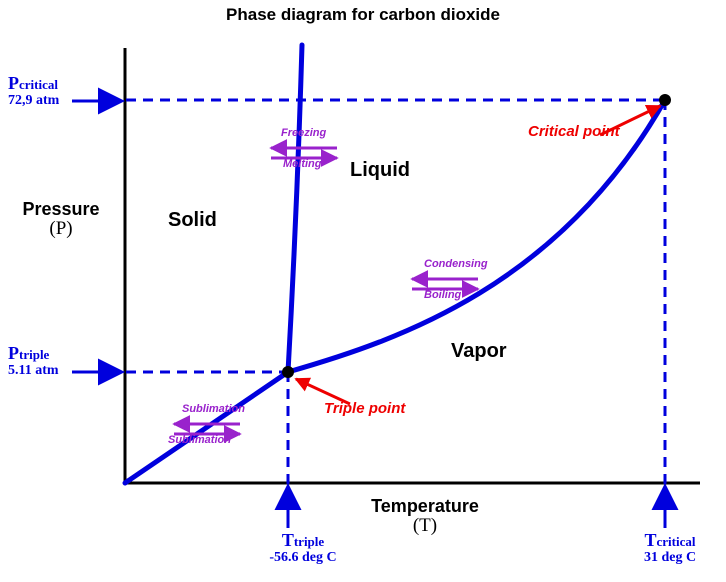  What do you see at coordinates (443, 295) in the screenshot?
I see `boiling-label: Boiling` at bounding box center [443, 295].